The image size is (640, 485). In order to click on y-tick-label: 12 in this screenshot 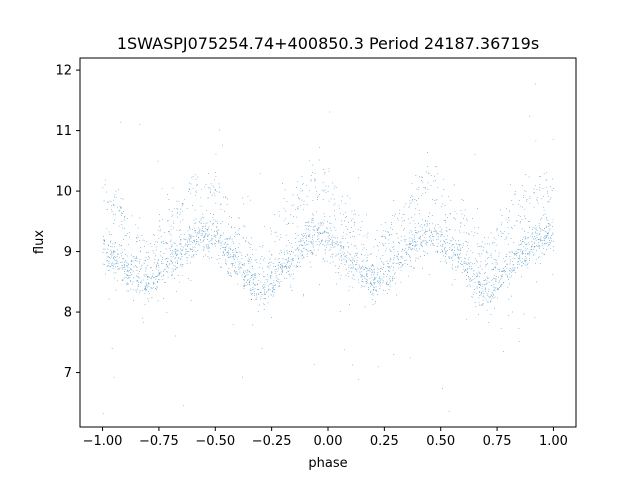, I will do `click(63, 71)`.